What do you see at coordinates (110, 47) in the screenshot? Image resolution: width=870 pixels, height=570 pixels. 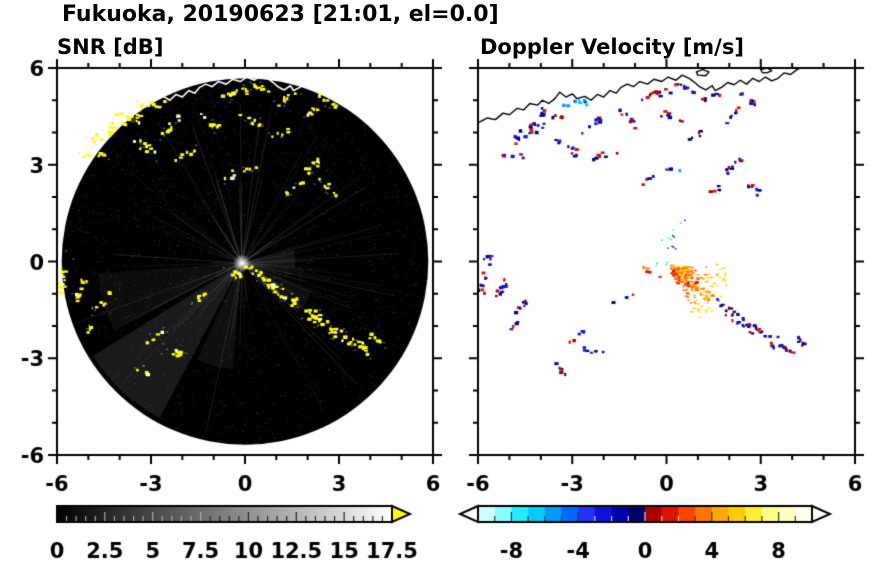 I see `snr-panel-title: SNR [dB]` at bounding box center [110, 47].